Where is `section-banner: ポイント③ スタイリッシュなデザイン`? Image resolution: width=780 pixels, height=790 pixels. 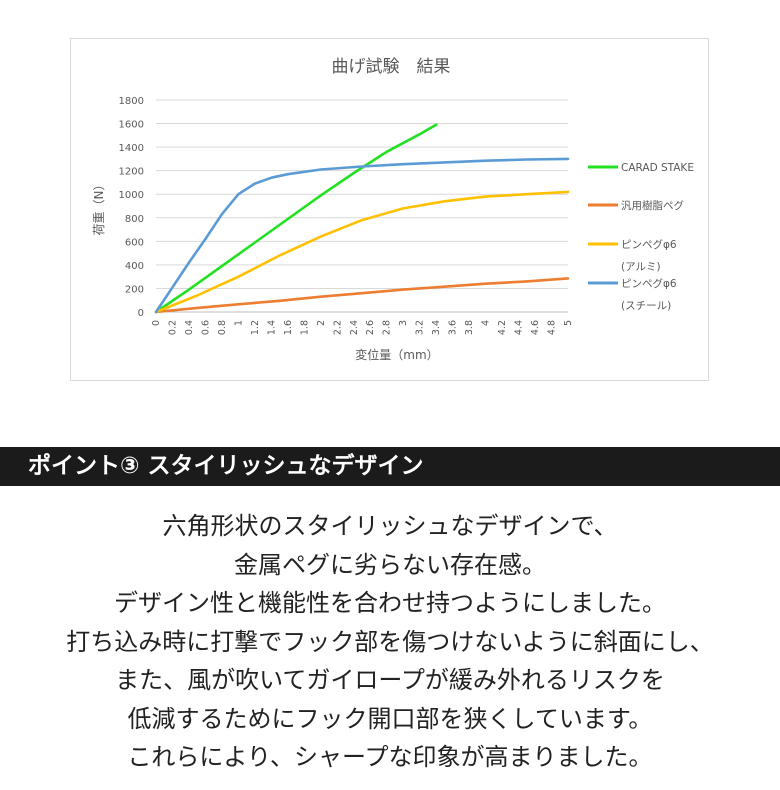
section-banner: ポイント③ スタイリッシュなデザイン is located at coordinates (390, 466).